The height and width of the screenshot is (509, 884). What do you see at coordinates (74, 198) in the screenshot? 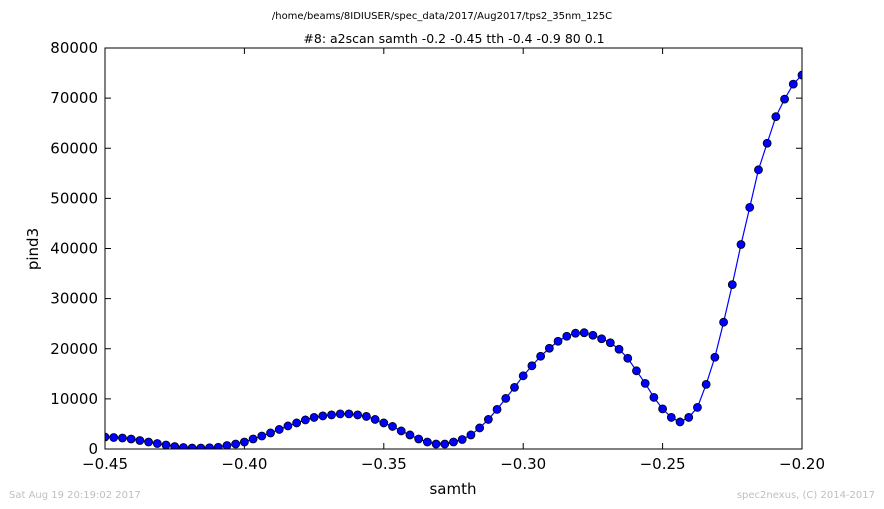
I see `y-tick-label: 50000` at bounding box center [74, 198].